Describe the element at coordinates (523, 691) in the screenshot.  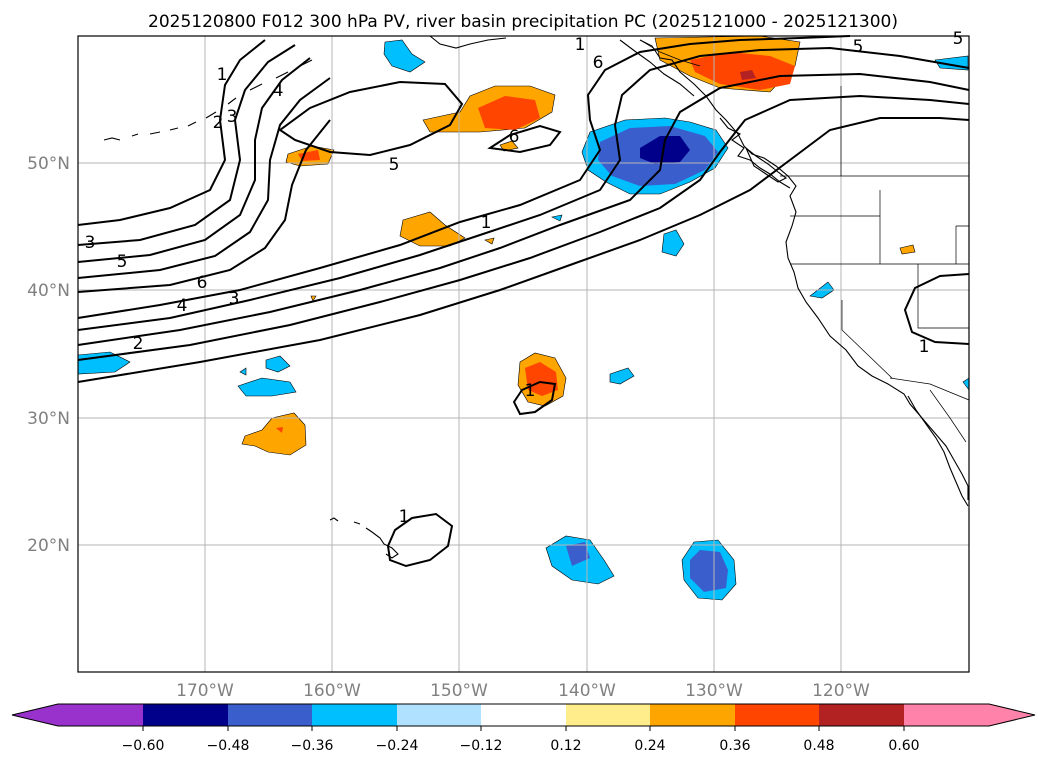
I see `lon-tick-labels: 170°W 160°W 150°W 140°W 130°W 120°W` at that location.